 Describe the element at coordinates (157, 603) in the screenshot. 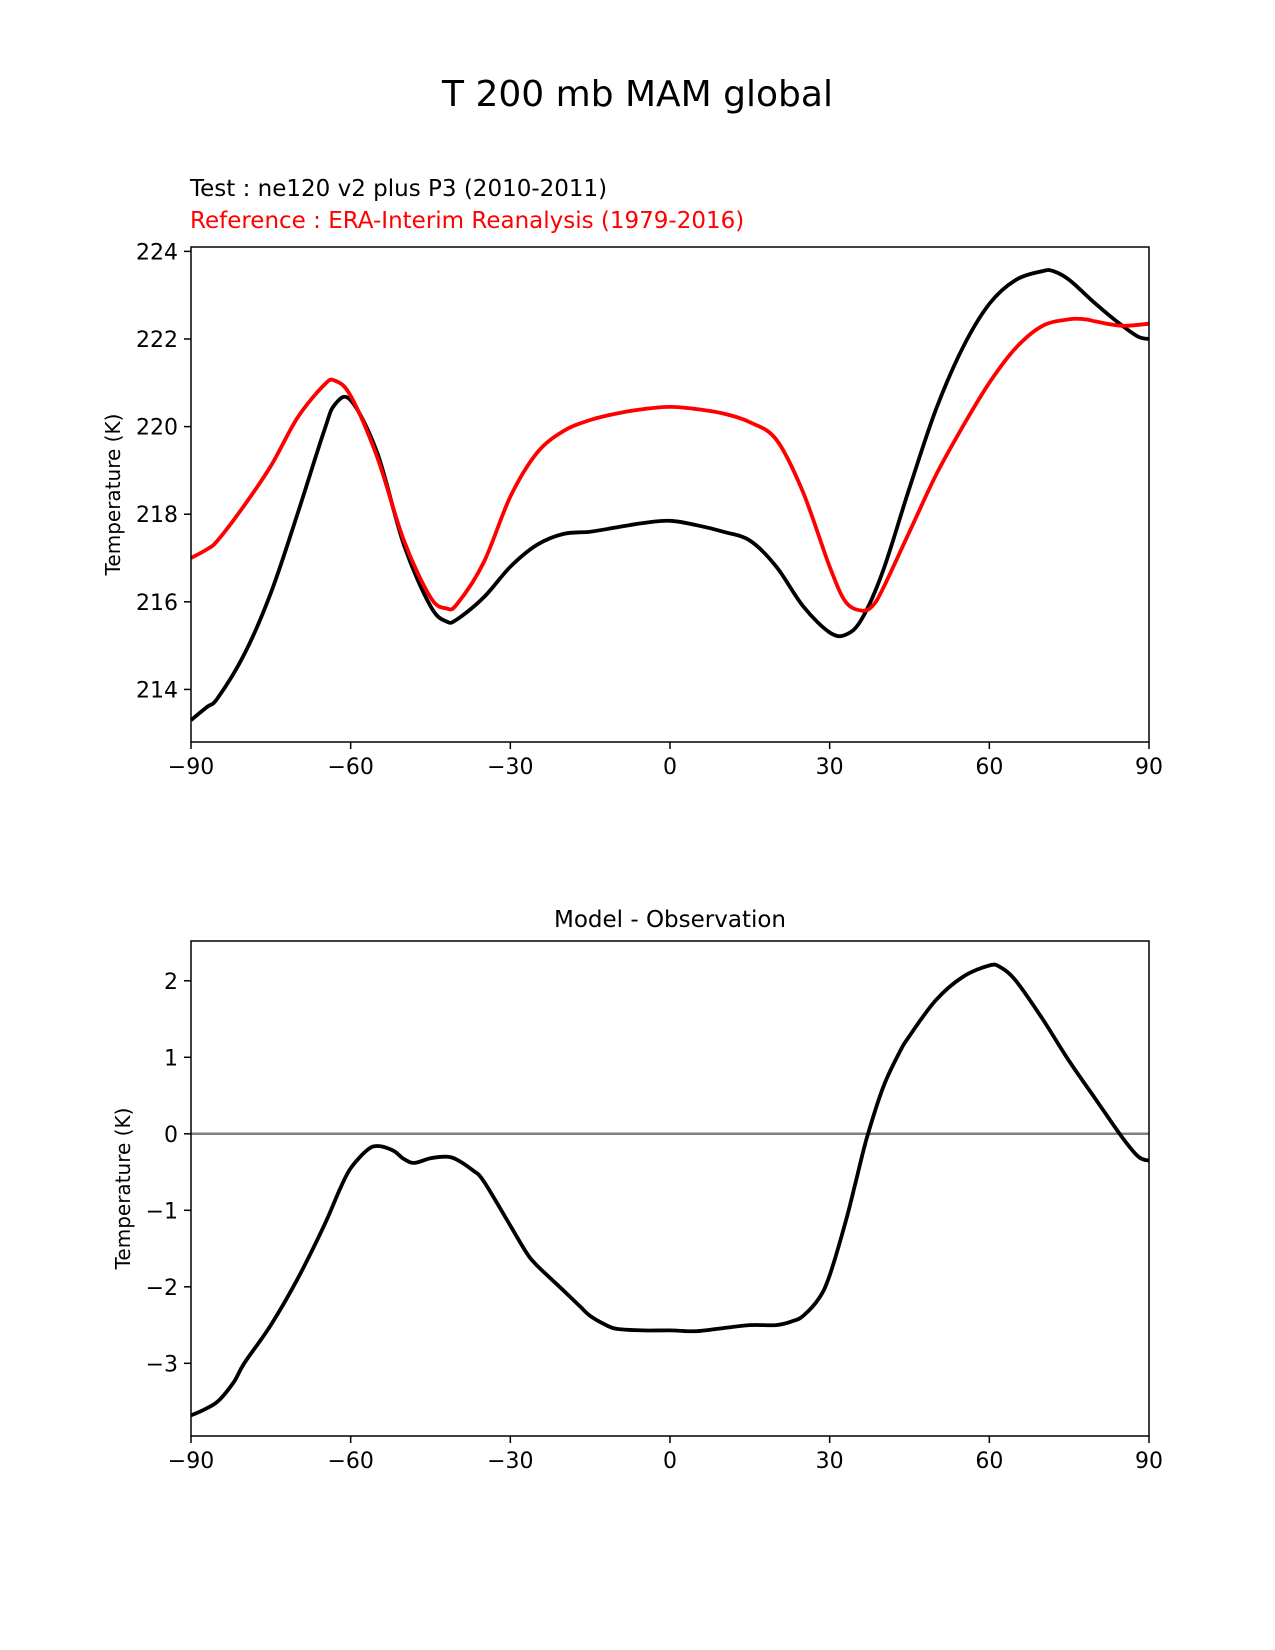

I see `y-tick-label: 216` at that location.